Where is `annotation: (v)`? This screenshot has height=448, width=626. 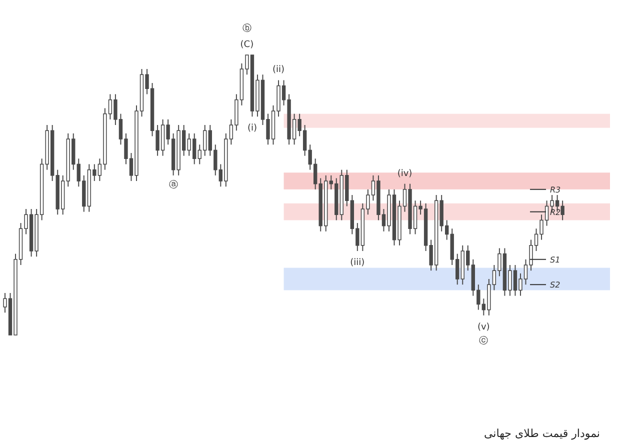
annotation: (v) is located at coordinates (483, 327).